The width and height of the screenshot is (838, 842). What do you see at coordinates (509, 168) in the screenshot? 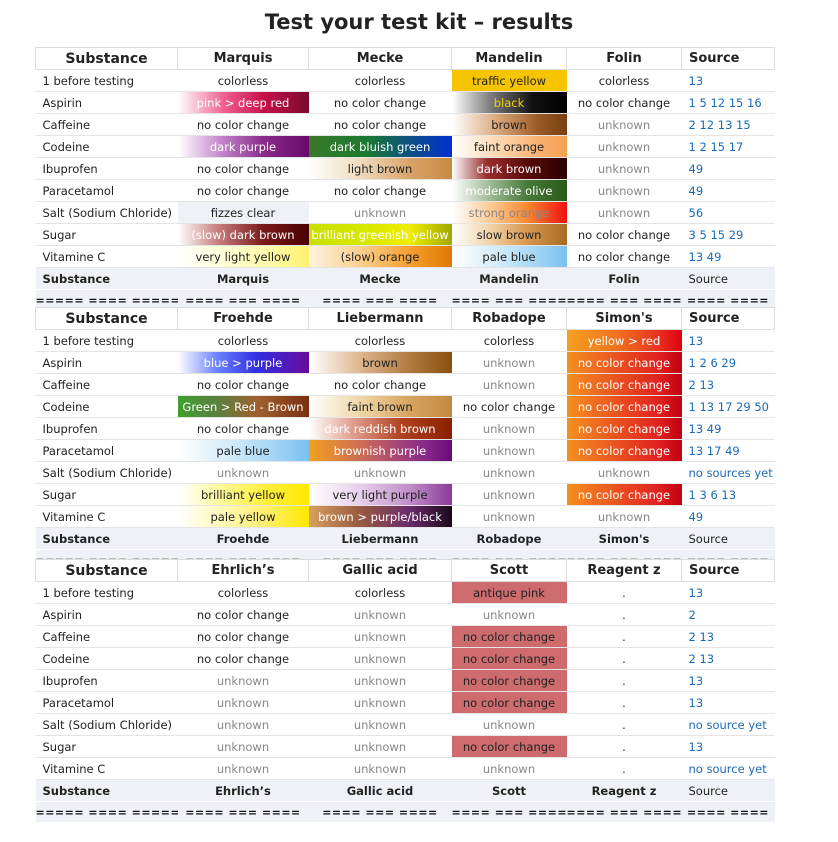
I see `result-cell: dark brown` at bounding box center [509, 168].